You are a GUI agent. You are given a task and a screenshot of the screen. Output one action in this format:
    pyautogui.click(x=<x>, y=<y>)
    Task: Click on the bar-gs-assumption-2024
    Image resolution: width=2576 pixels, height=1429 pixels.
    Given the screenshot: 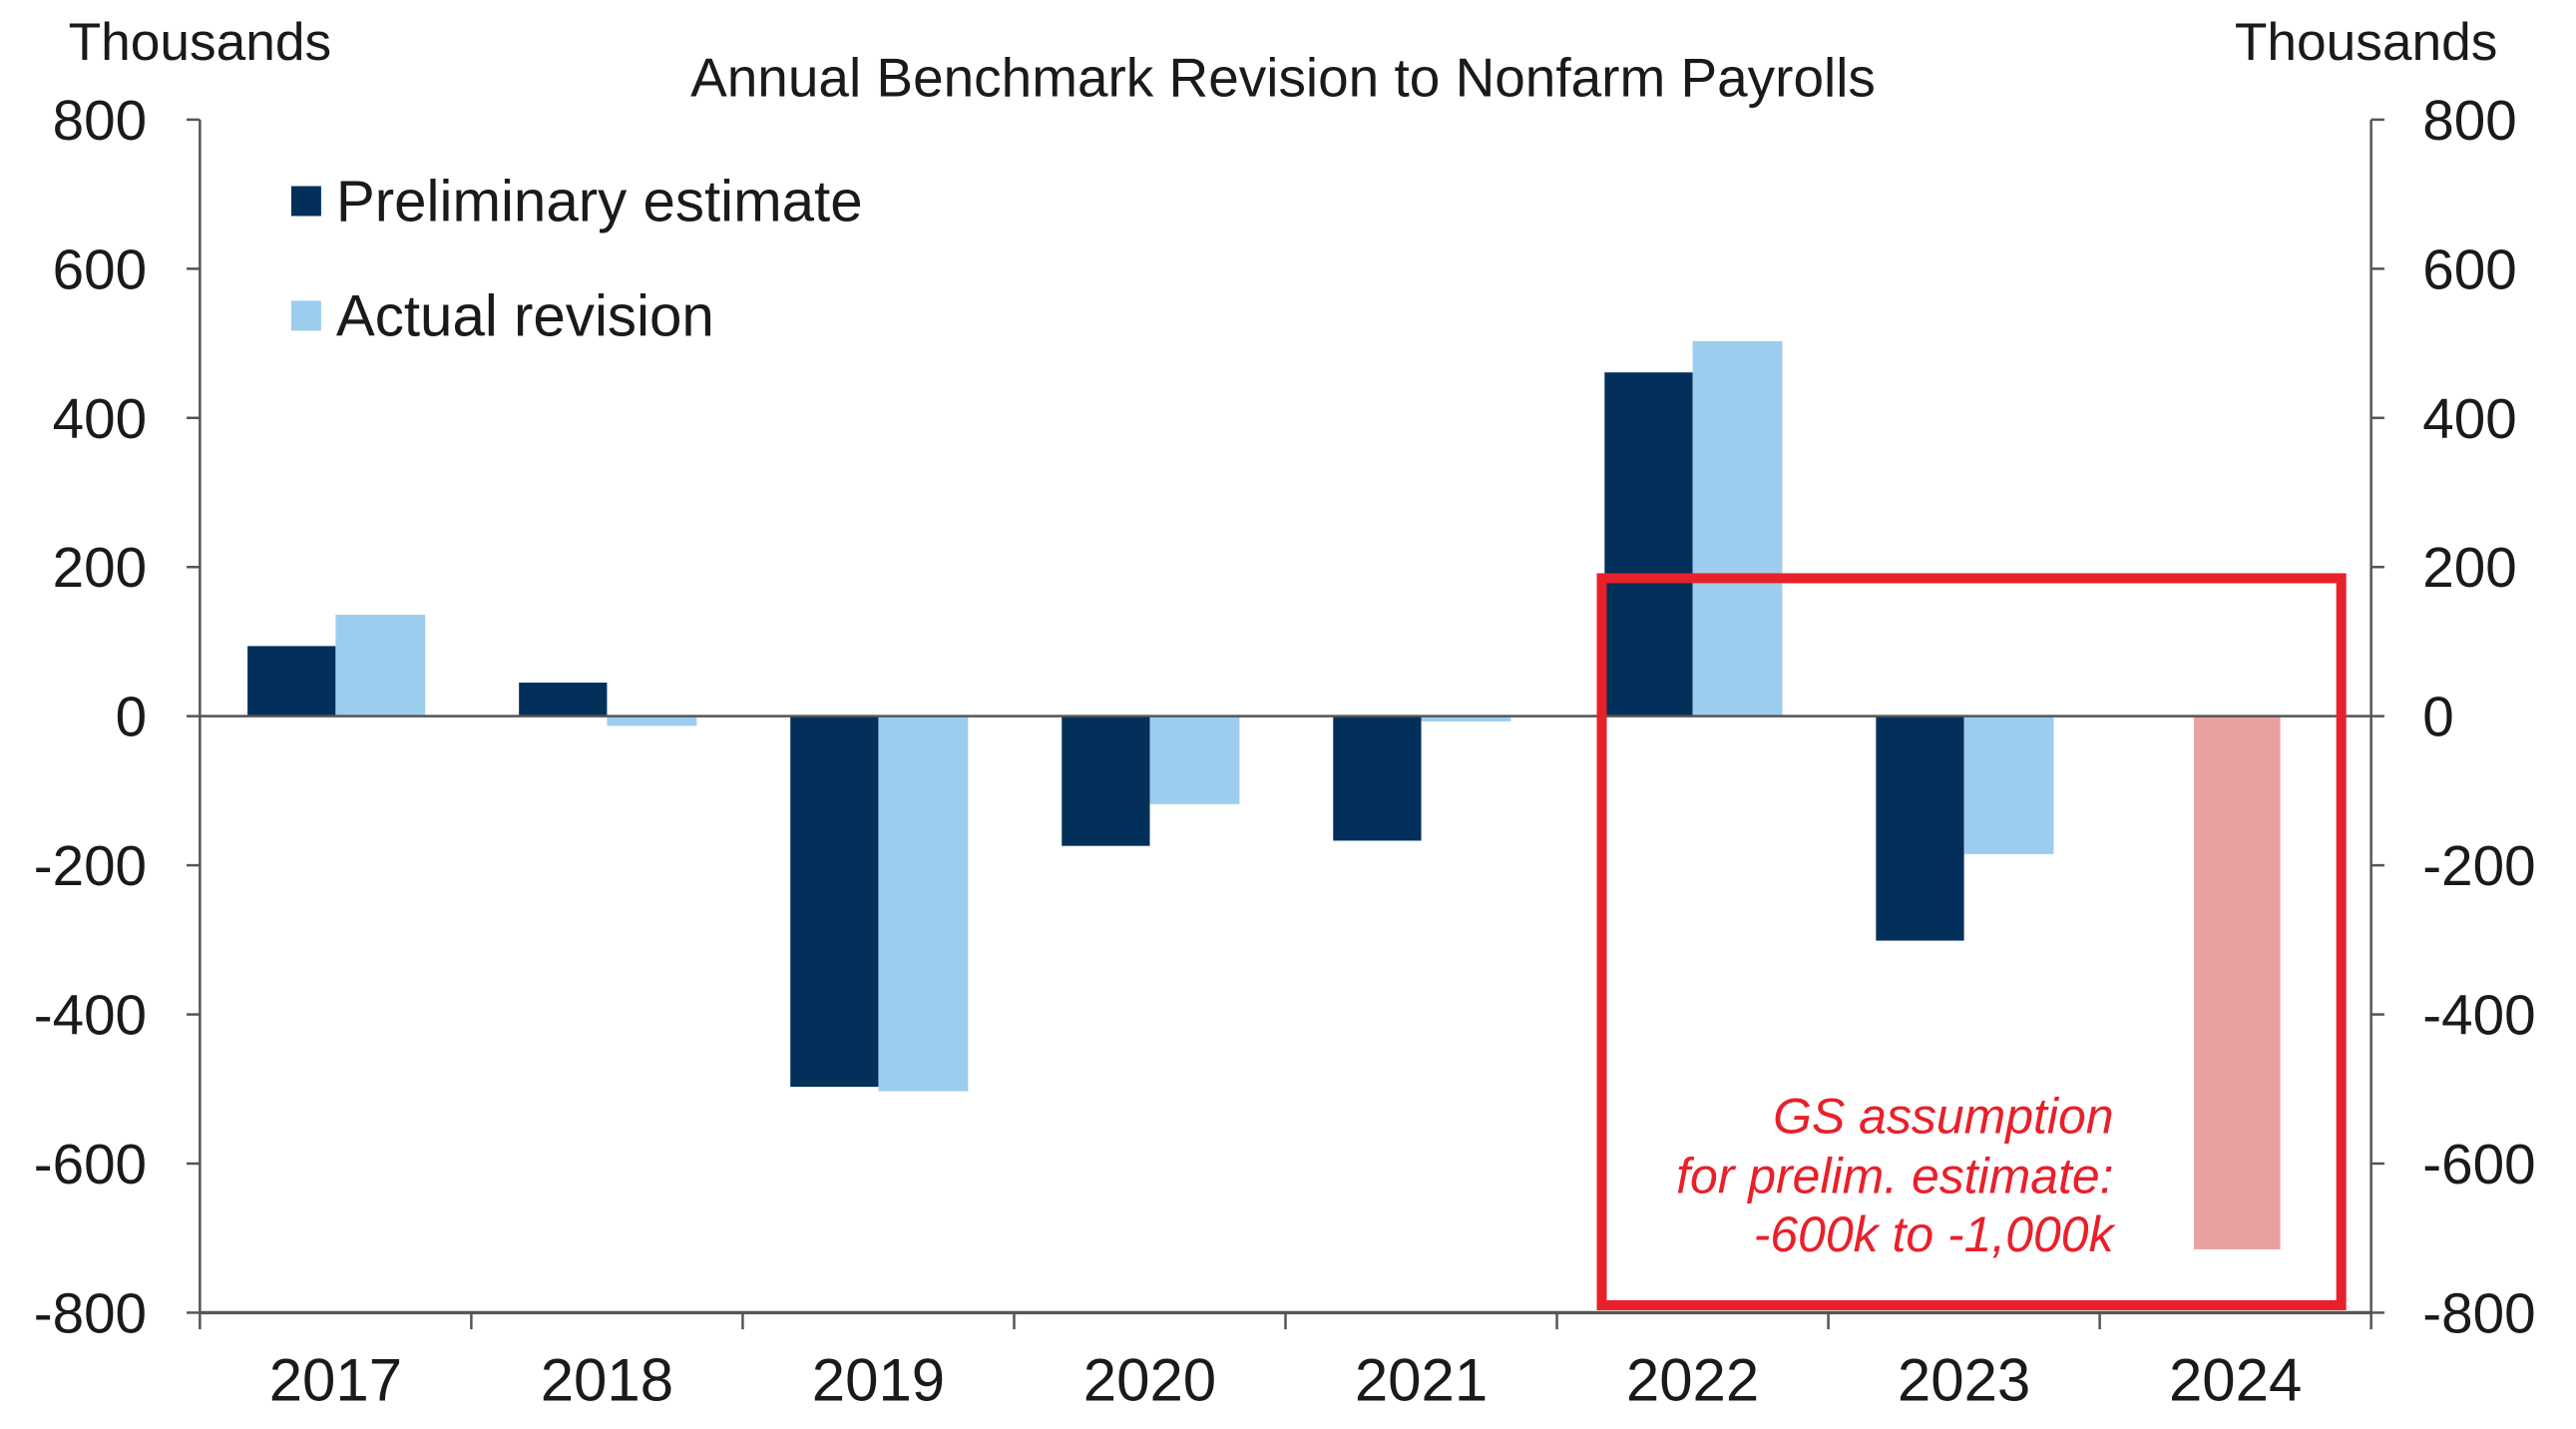 What is the action you would take?
    pyautogui.click(x=2237, y=982)
    